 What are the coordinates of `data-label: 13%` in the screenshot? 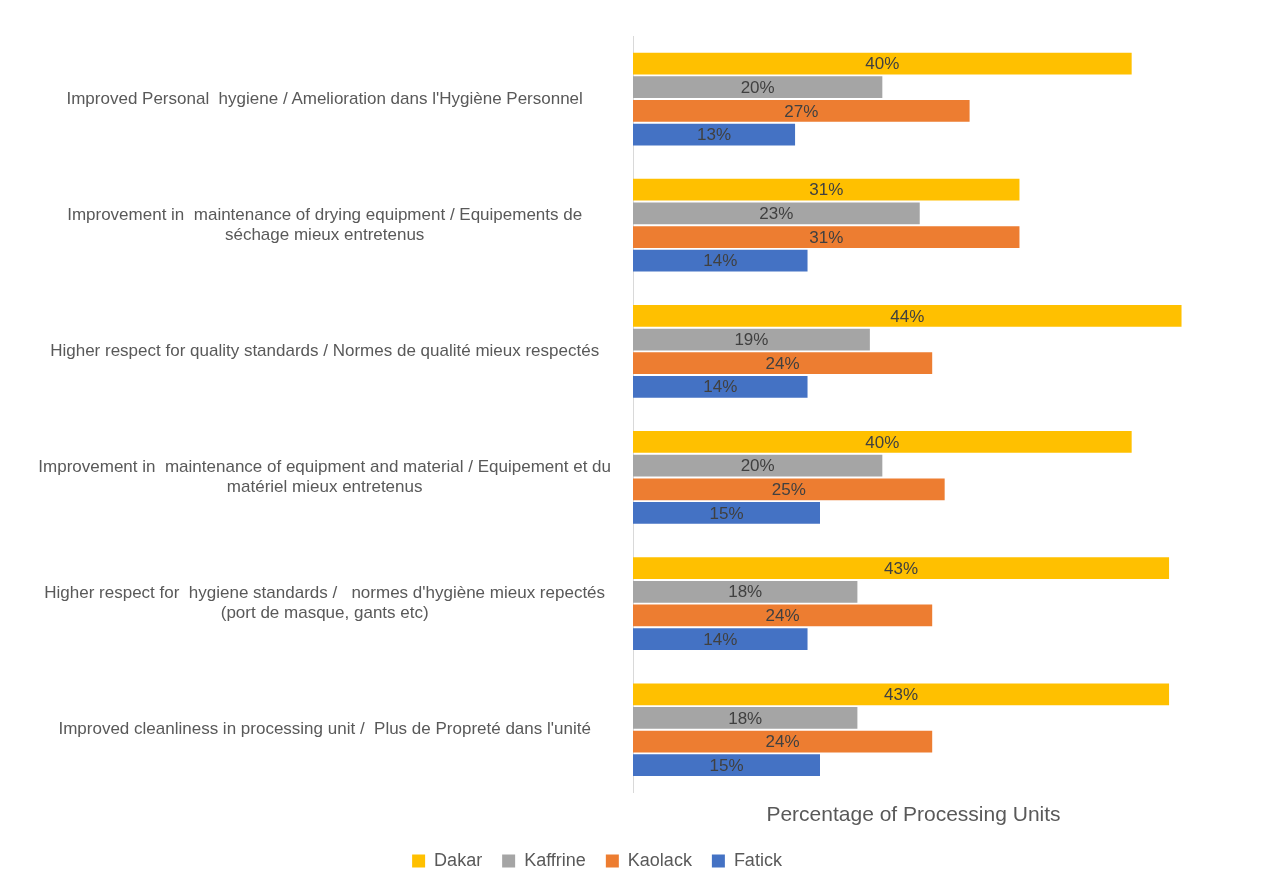 It's located at (714, 135).